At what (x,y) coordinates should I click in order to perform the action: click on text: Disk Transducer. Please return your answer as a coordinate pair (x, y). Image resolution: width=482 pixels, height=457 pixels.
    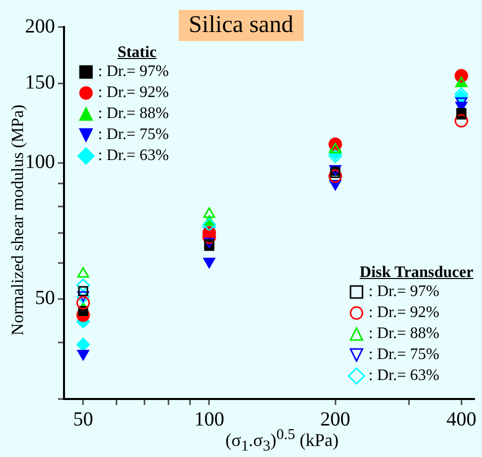
    Looking at the image, I should click on (417, 272).